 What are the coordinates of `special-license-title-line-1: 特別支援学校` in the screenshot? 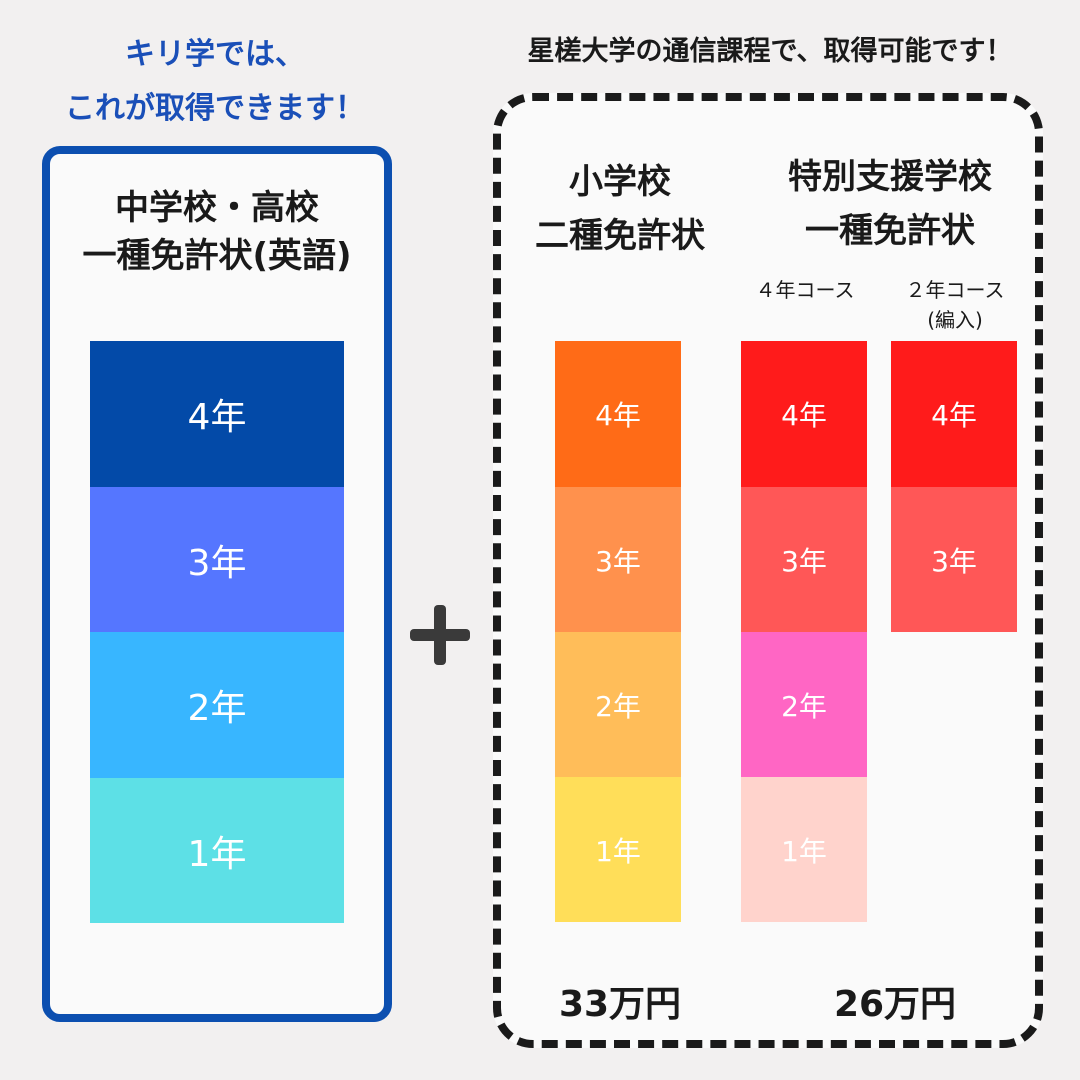 It's located at (890, 177).